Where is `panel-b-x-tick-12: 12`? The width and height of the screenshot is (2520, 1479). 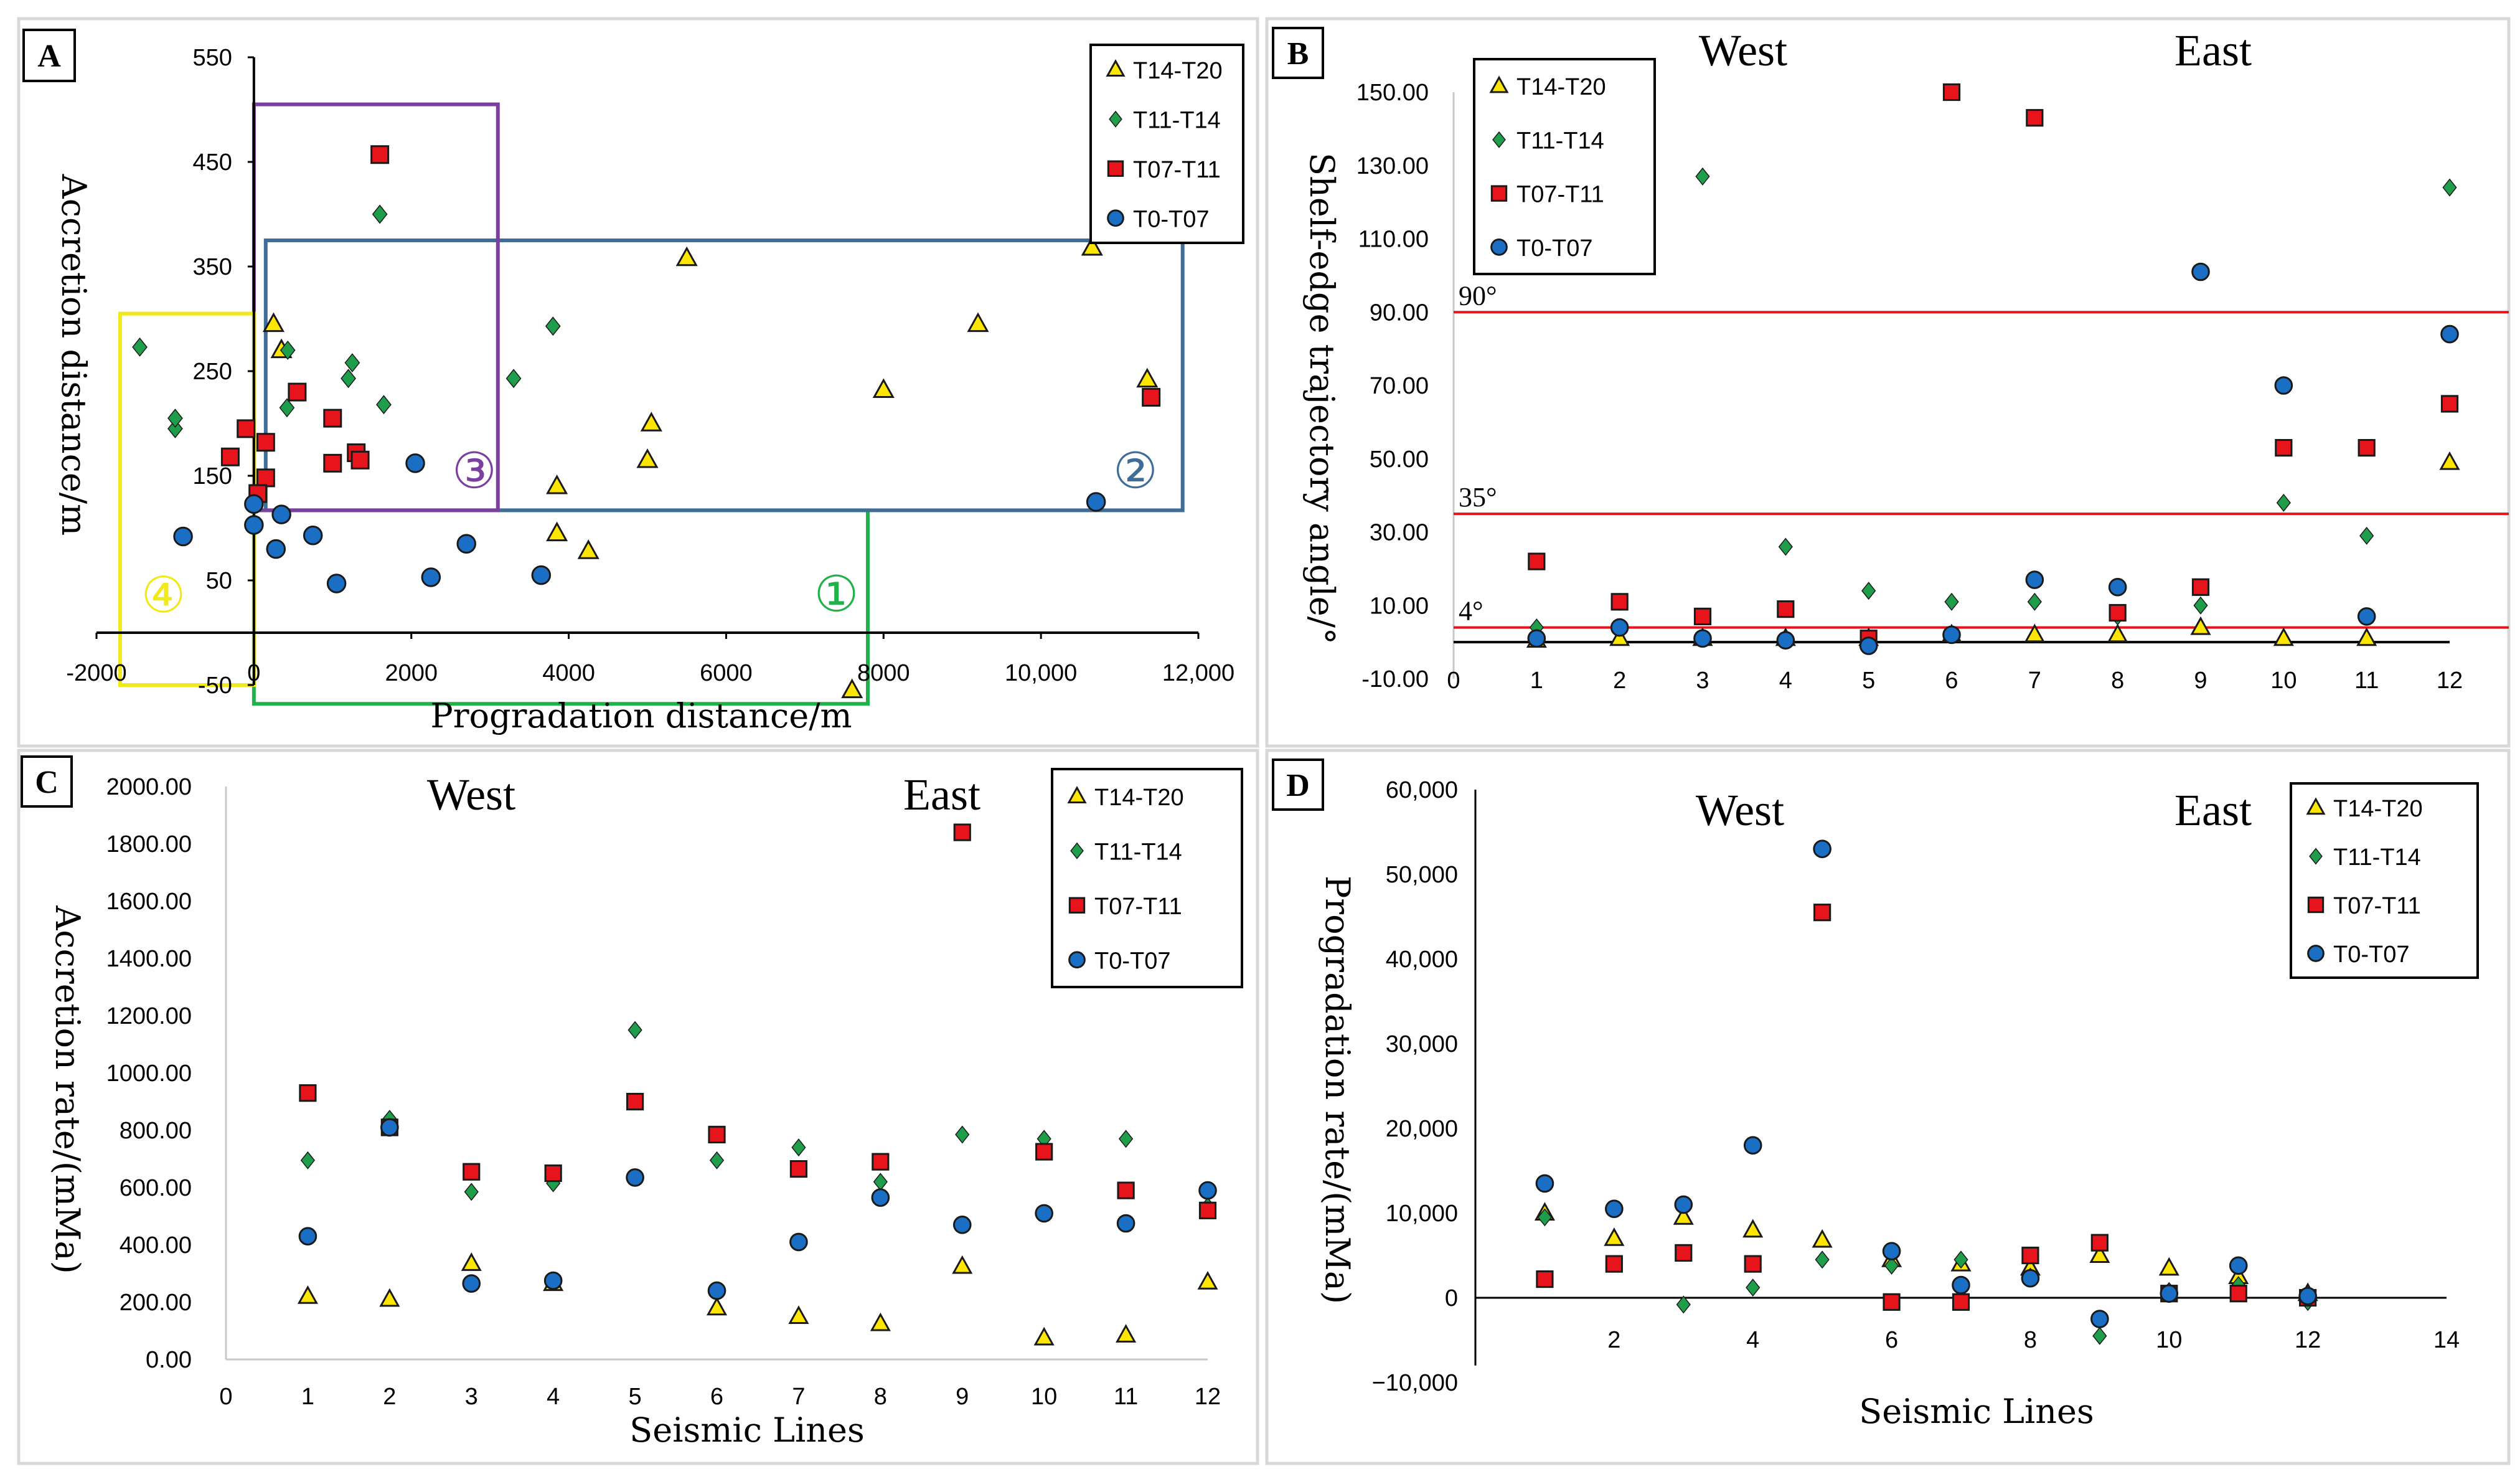
panel-b-x-tick-12: 12 is located at coordinates (2450, 681).